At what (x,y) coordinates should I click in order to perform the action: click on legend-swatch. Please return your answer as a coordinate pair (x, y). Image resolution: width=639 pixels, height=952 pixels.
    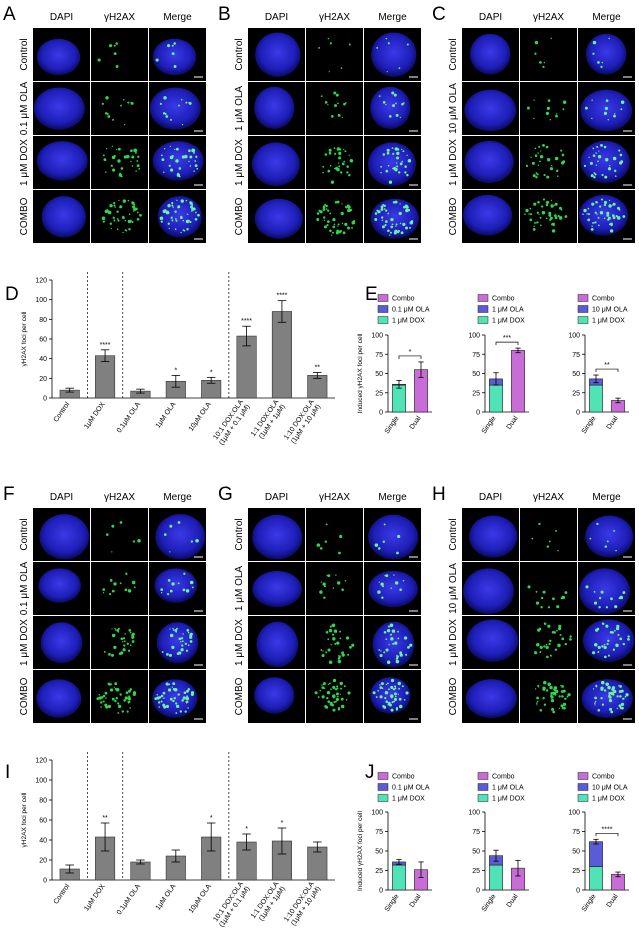
    Looking at the image, I should click on (383, 787).